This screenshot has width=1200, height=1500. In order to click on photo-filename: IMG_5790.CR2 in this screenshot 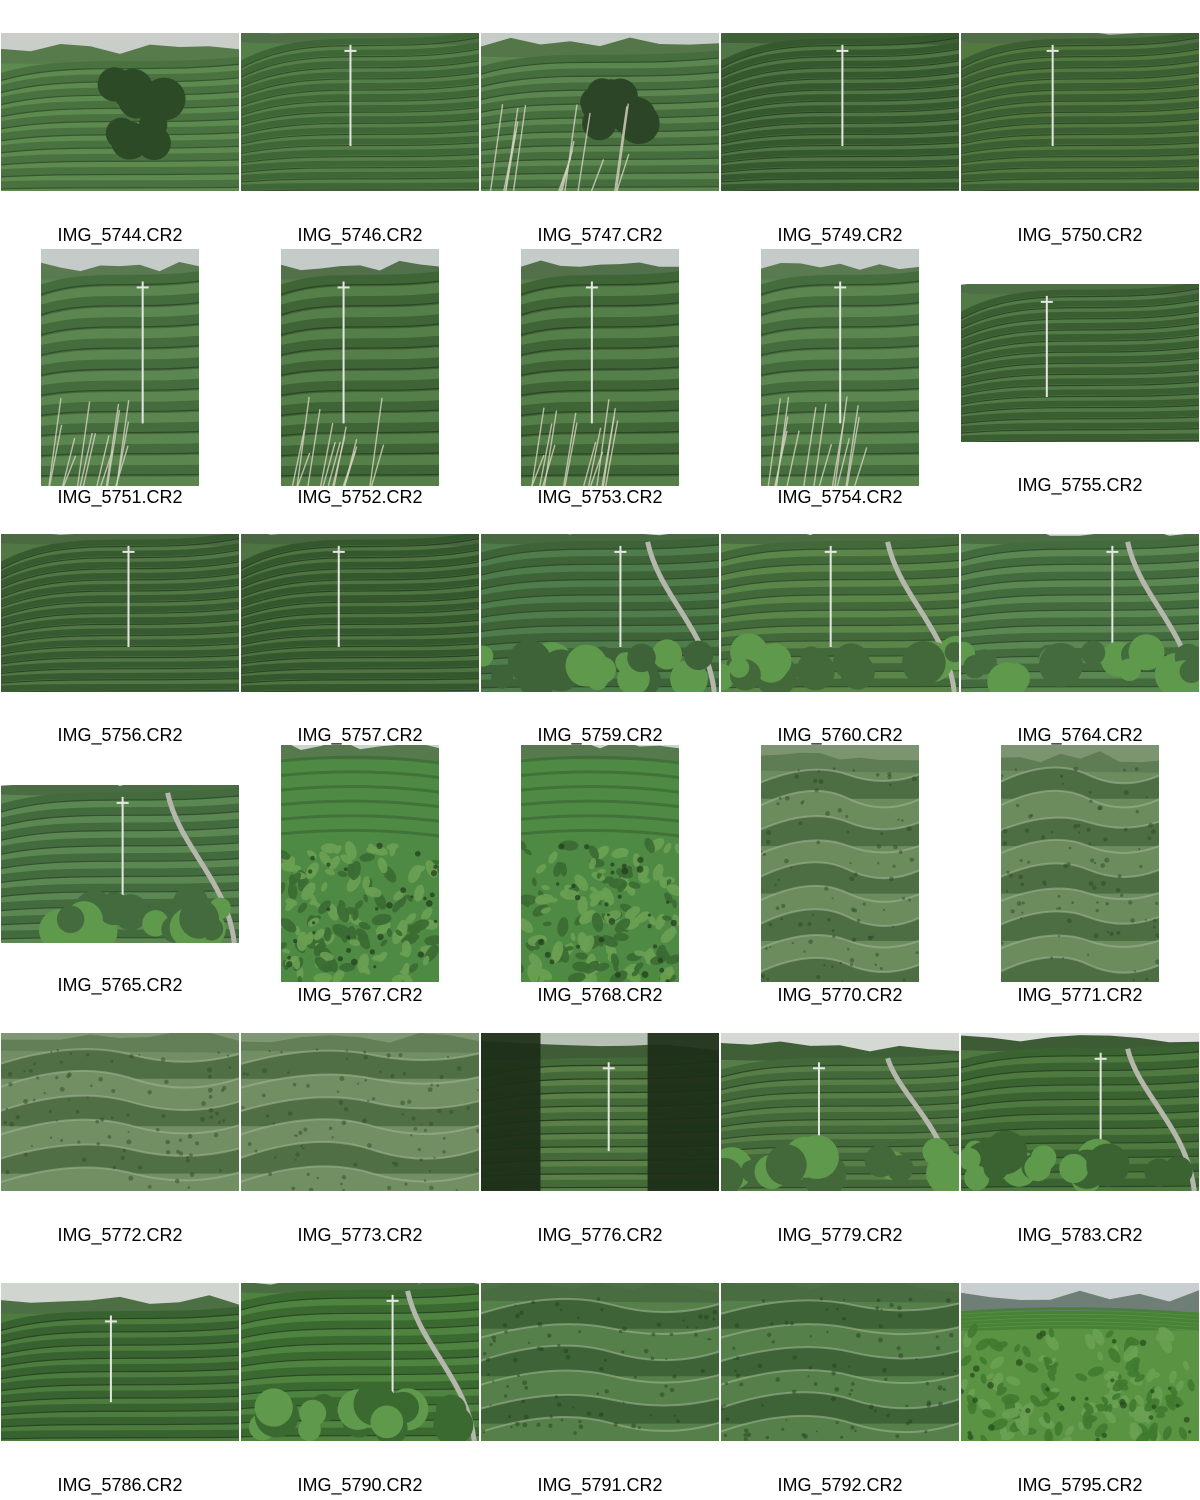, I will do `click(360, 1485)`.